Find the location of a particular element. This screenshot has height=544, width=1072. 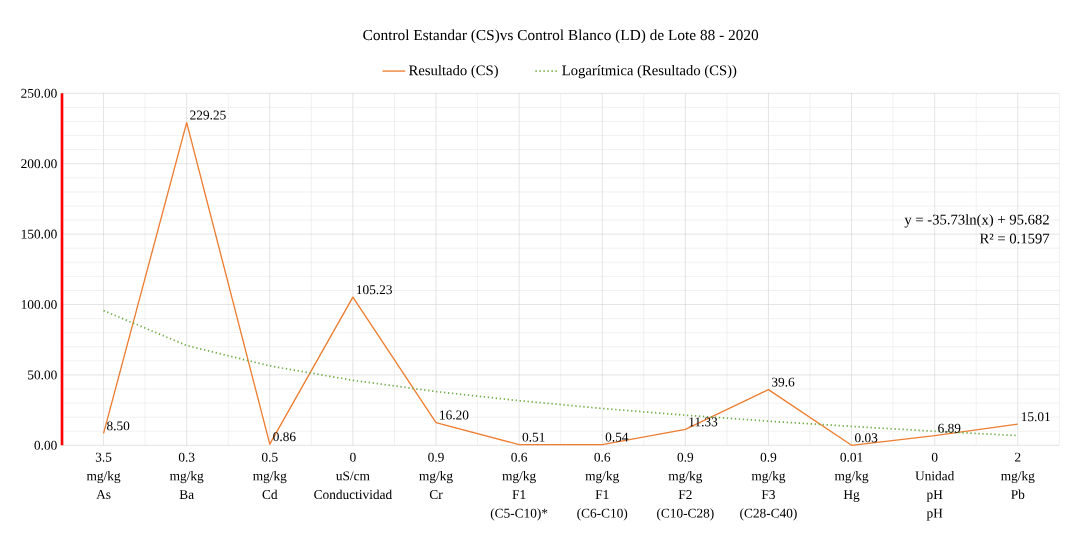

x-tick-label: 0 Unidad pH pH is located at coordinates (935, 486).